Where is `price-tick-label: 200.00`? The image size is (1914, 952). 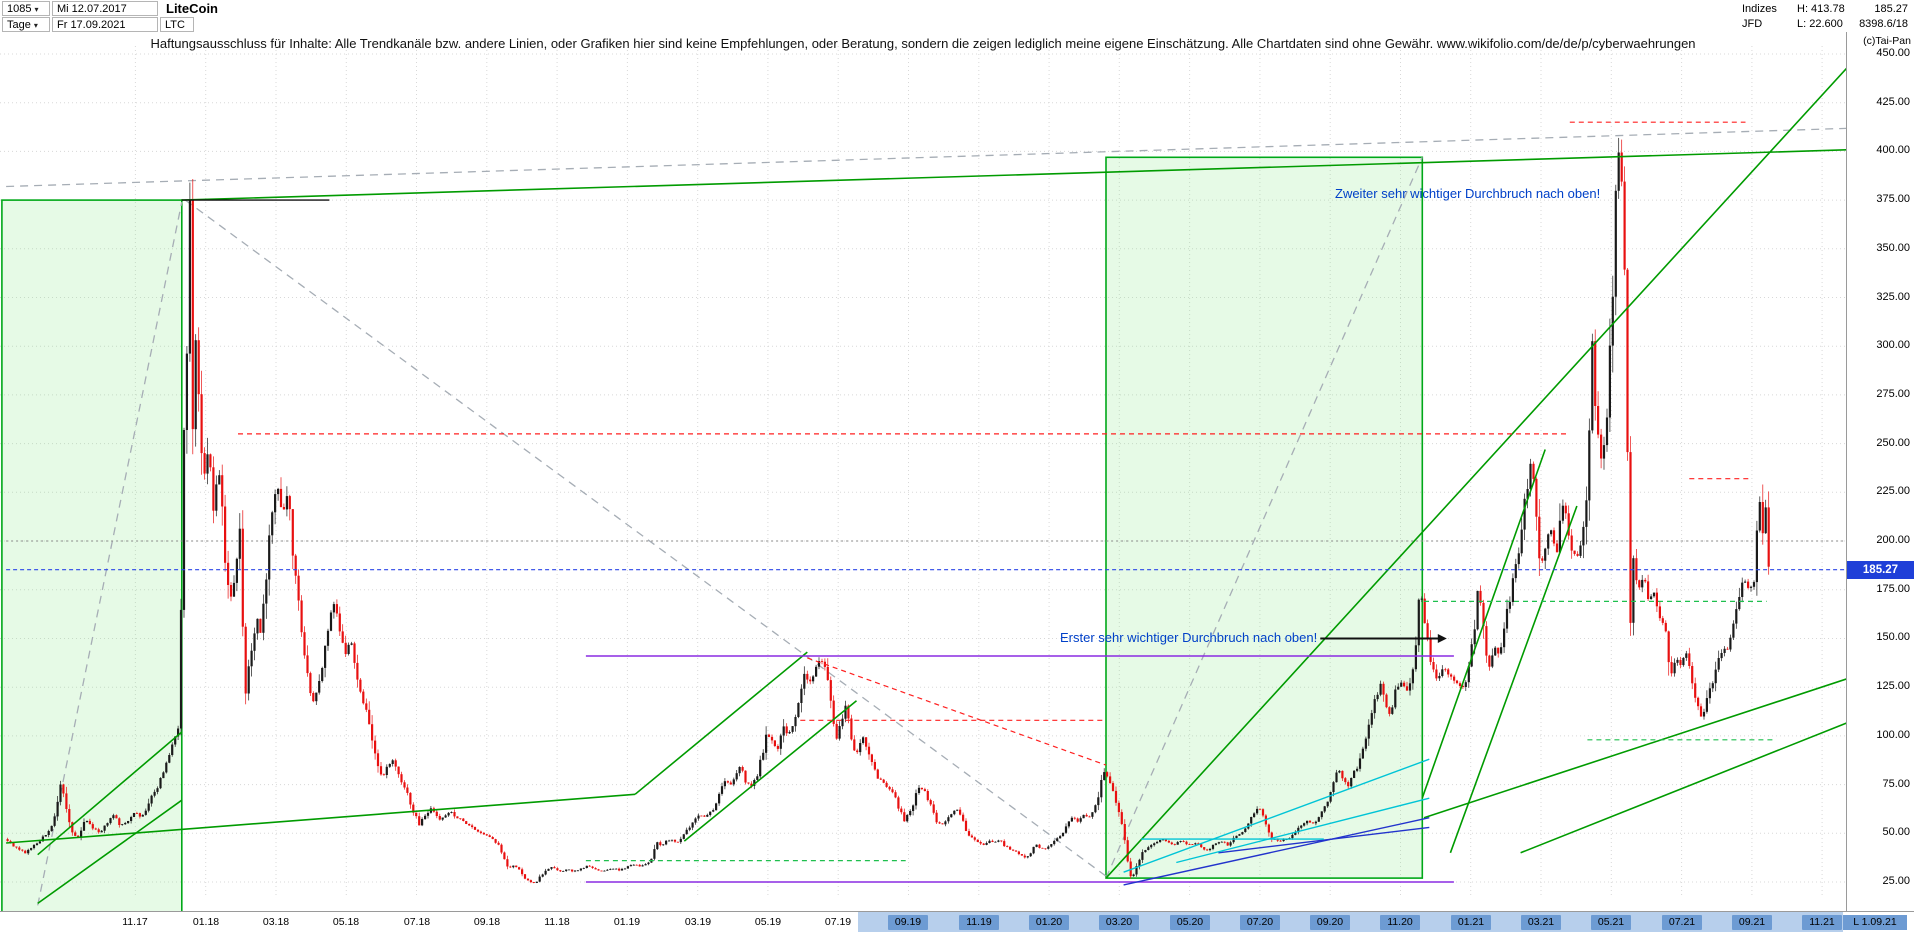
price-tick-label: 200.00 is located at coordinates (1893, 540).